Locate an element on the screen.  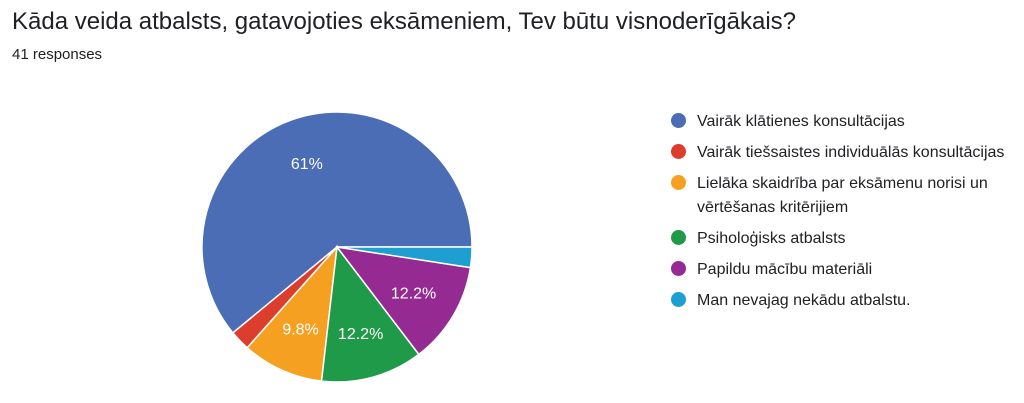
slice-percent-label-5: 12.2% is located at coordinates (413, 294).